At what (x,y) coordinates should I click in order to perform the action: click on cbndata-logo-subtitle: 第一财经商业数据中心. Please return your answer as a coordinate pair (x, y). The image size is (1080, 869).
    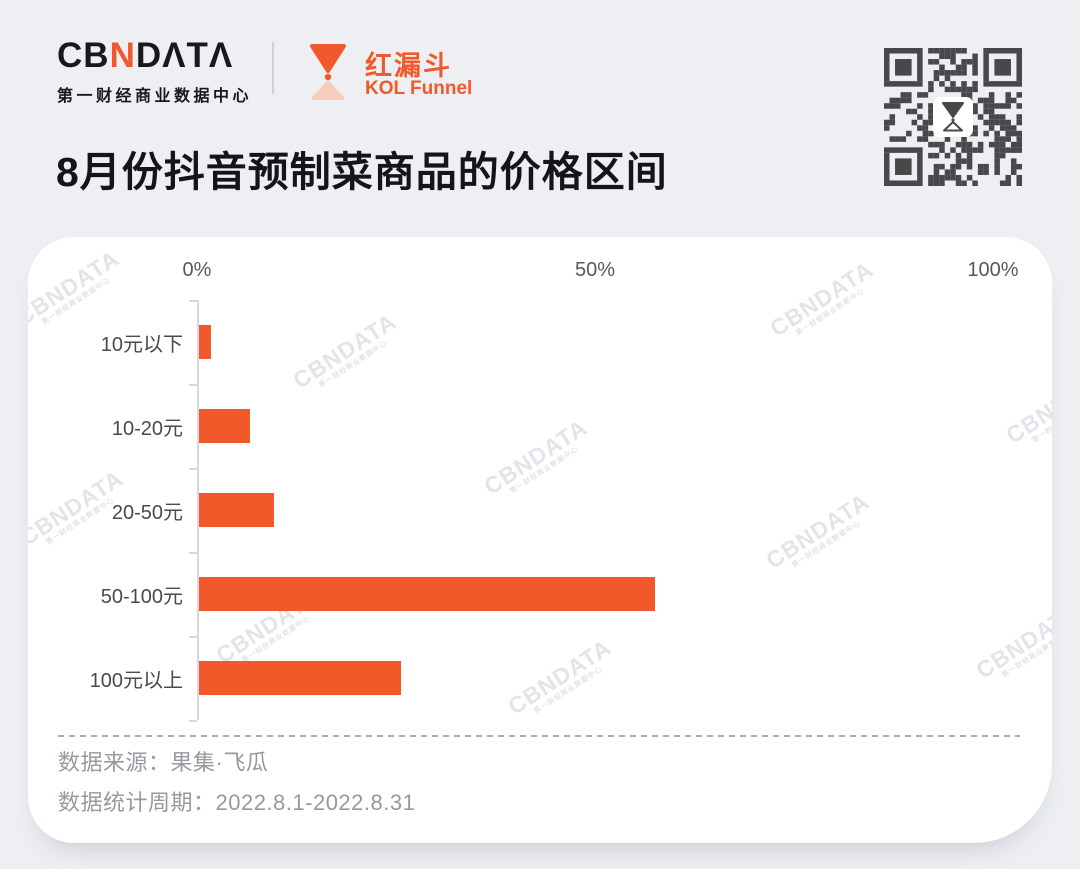
    Looking at the image, I should click on (155, 96).